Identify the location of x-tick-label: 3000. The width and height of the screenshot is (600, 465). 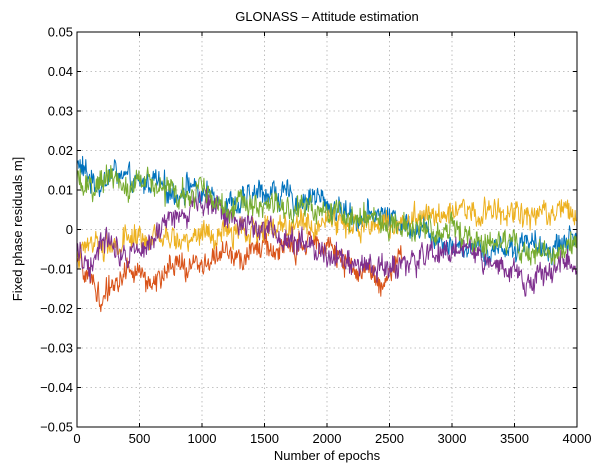
(452, 438).